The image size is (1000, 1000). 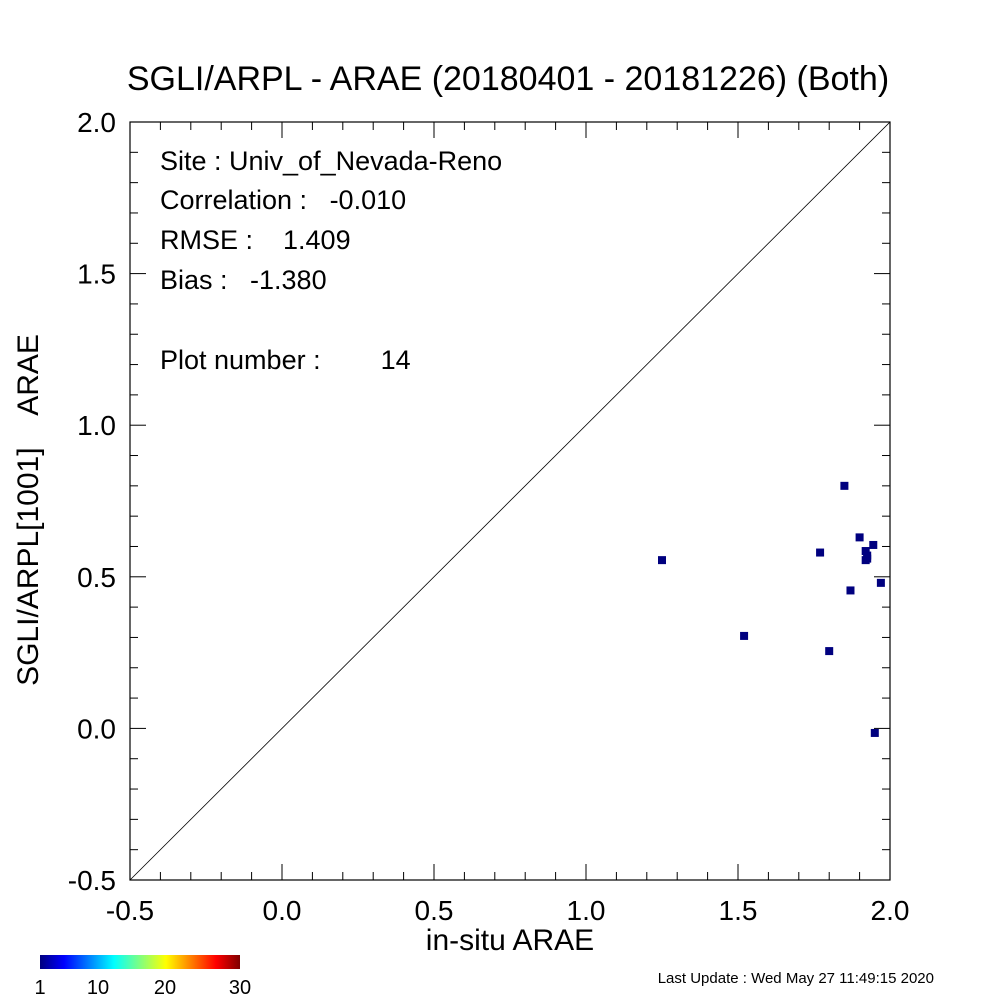 I want to click on colorbar-tick-label: 10, so click(x=98, y=988).